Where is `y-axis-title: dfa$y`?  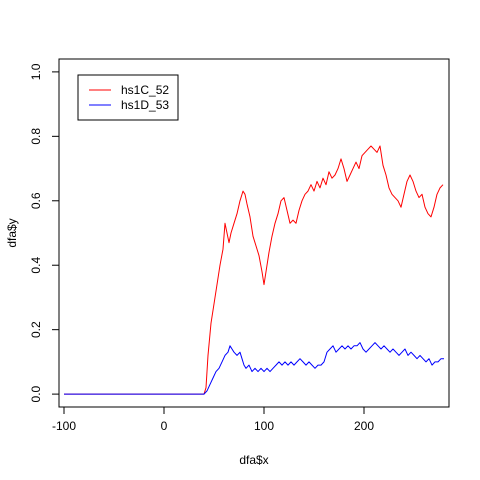
y-axis-title: dfa$y is located at coordinates (12, 232).